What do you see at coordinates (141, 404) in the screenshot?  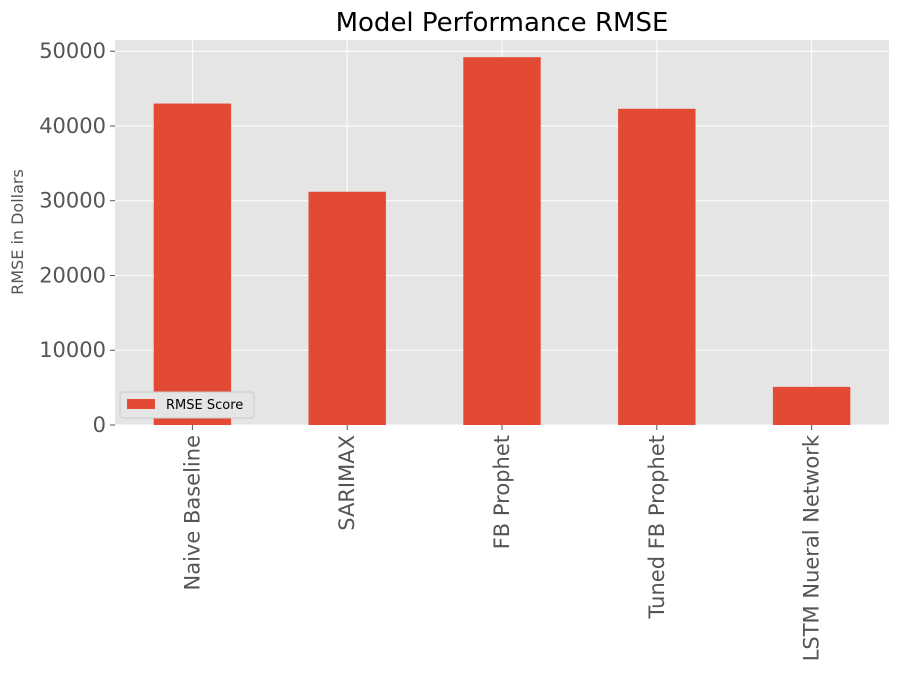 I see `legend-swatch` at bounding box center [141, 404].